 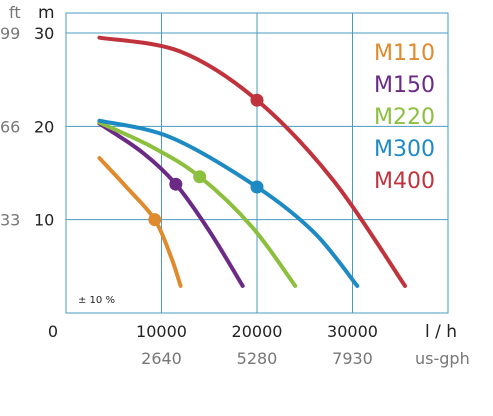 I want to click on marker-m400, so click(x=257, y=100).